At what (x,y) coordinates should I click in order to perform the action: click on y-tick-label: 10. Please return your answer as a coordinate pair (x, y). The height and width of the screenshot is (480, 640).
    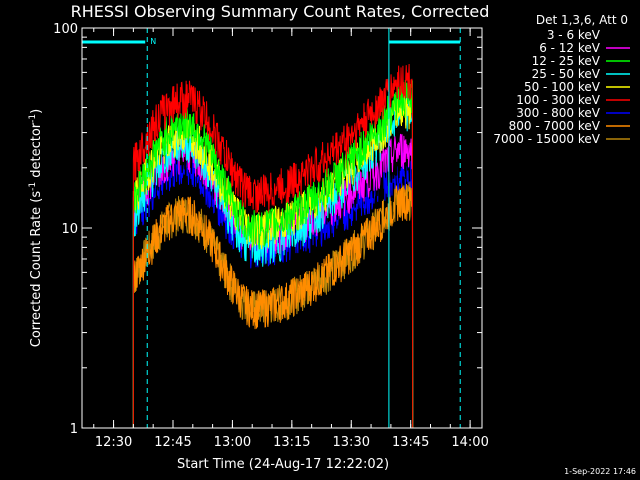
    Looking at the image, I should click on (69, 229).